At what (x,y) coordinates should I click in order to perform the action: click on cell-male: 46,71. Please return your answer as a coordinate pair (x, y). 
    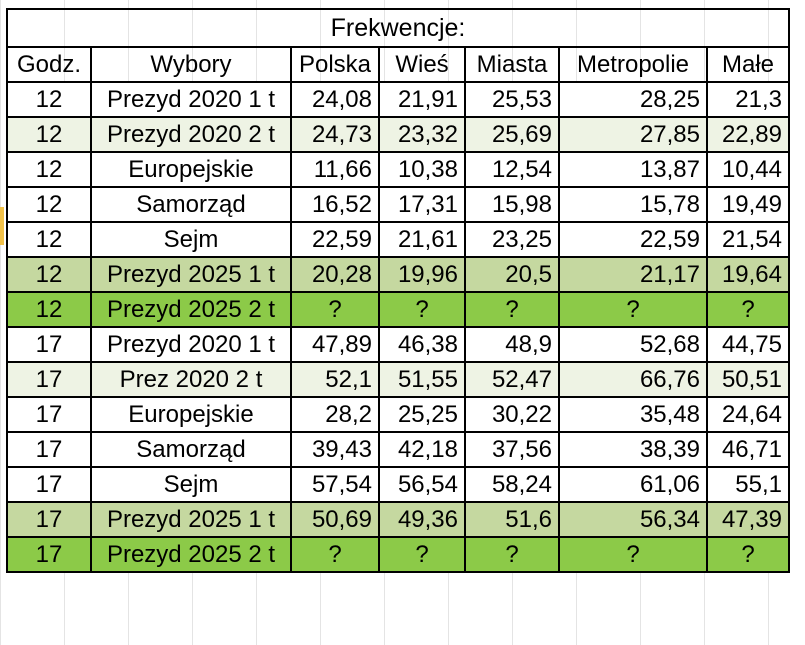
    Looking at the image, I should click on (748, 449).